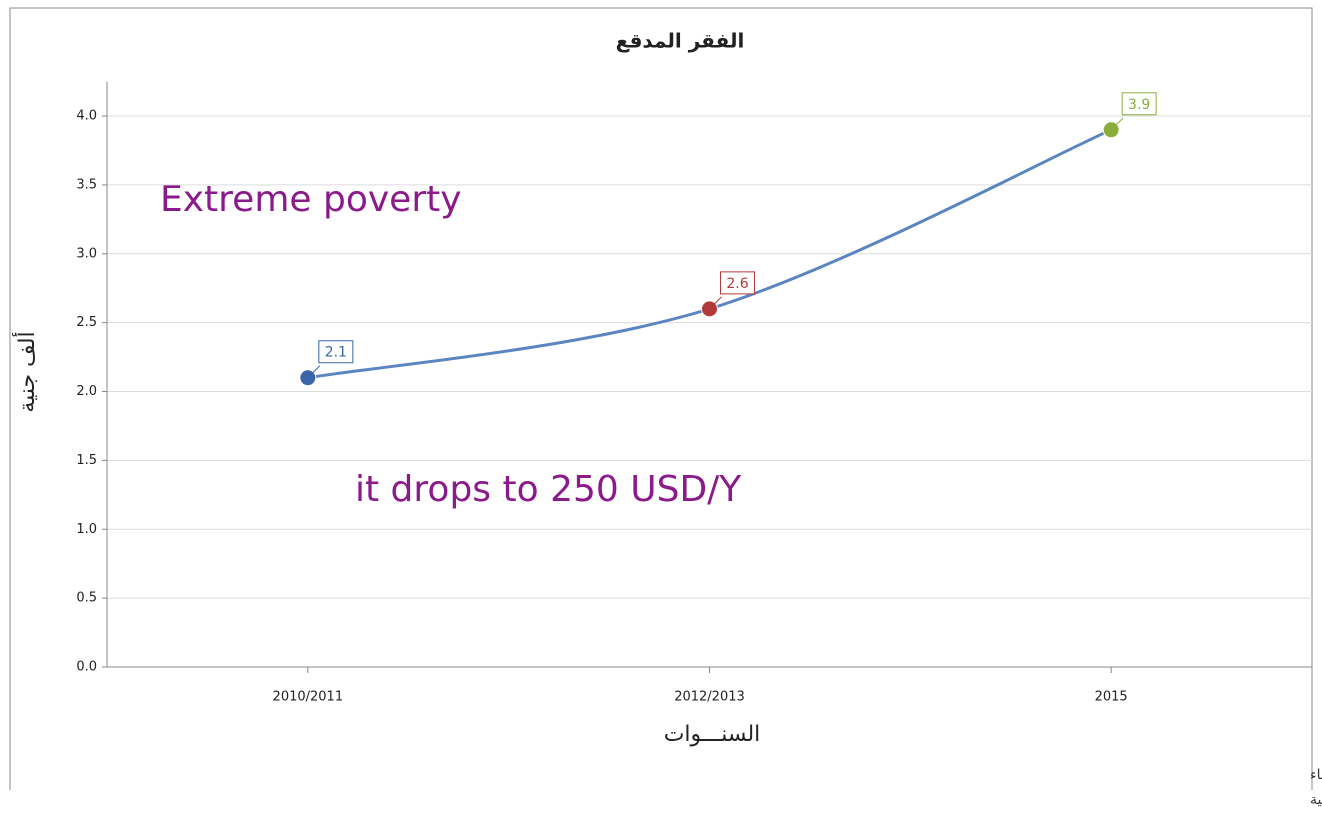  I want to click on data-label: 3.9, so click(1139, 105).